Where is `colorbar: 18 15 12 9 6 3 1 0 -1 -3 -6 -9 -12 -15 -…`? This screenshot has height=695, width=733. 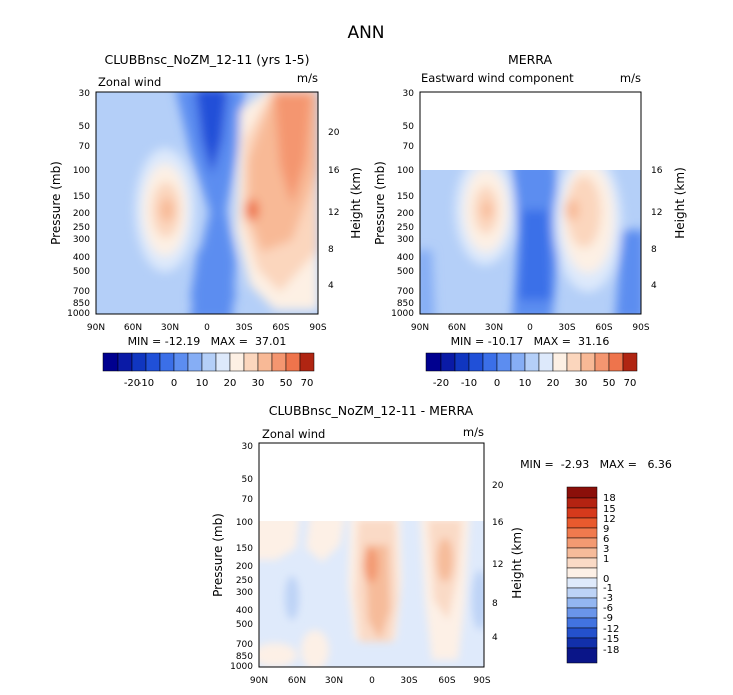 colorbar: 18 15 12 9 6 3 1 0 -1 -3 -6 -9 -12 -15 -… is located at coordinates (592, 575).